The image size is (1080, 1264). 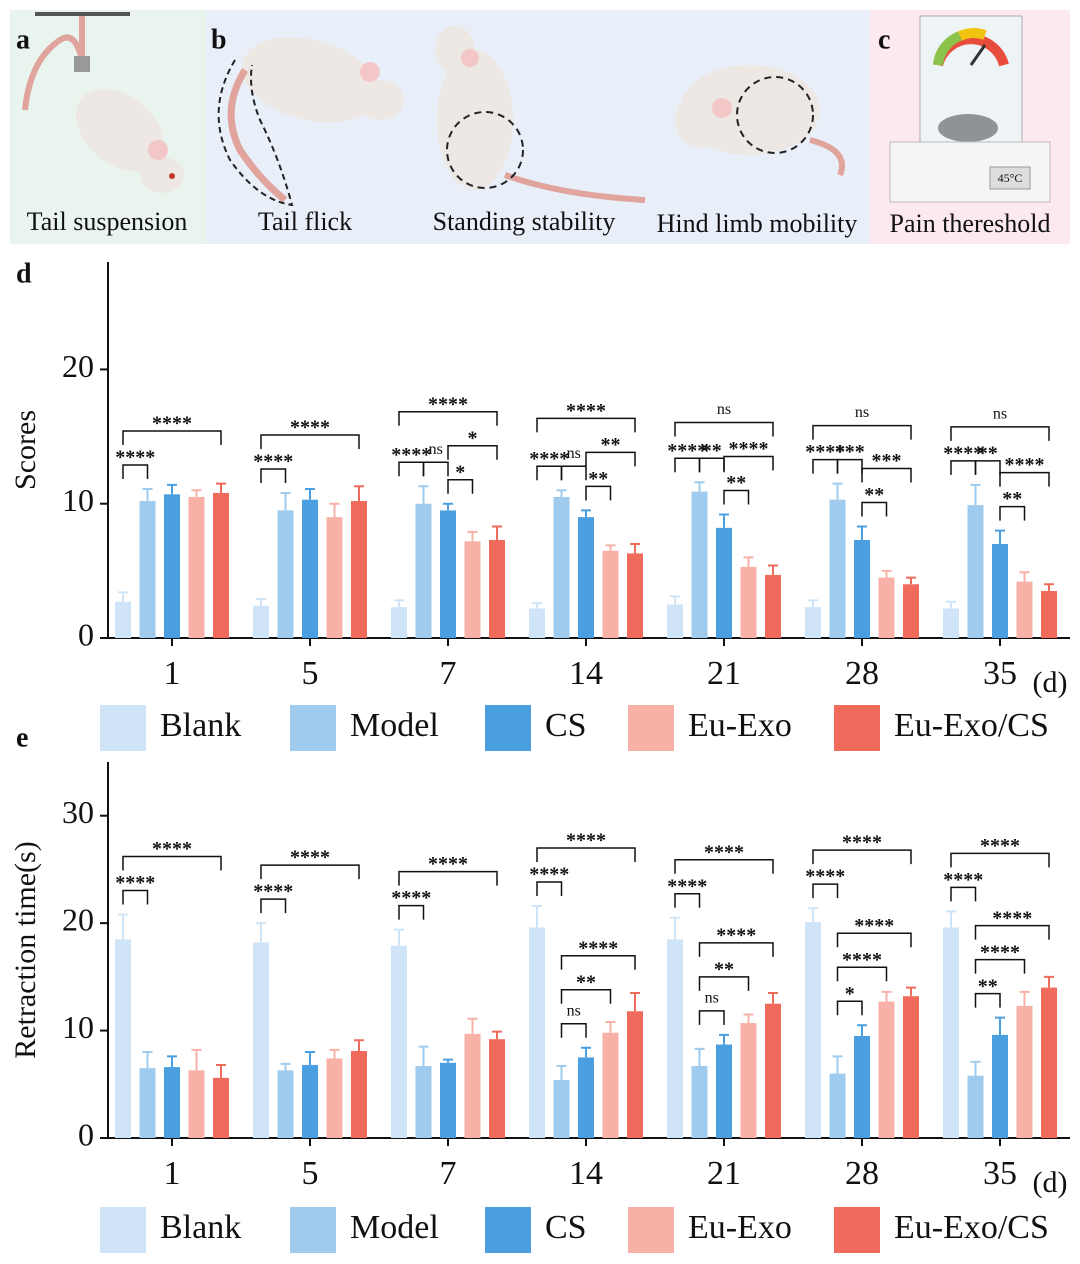 What do you see at coordinates (524, 221) in the screenshot?
I see `panel-caption: Standing stability` at bounding box center [524, 221].